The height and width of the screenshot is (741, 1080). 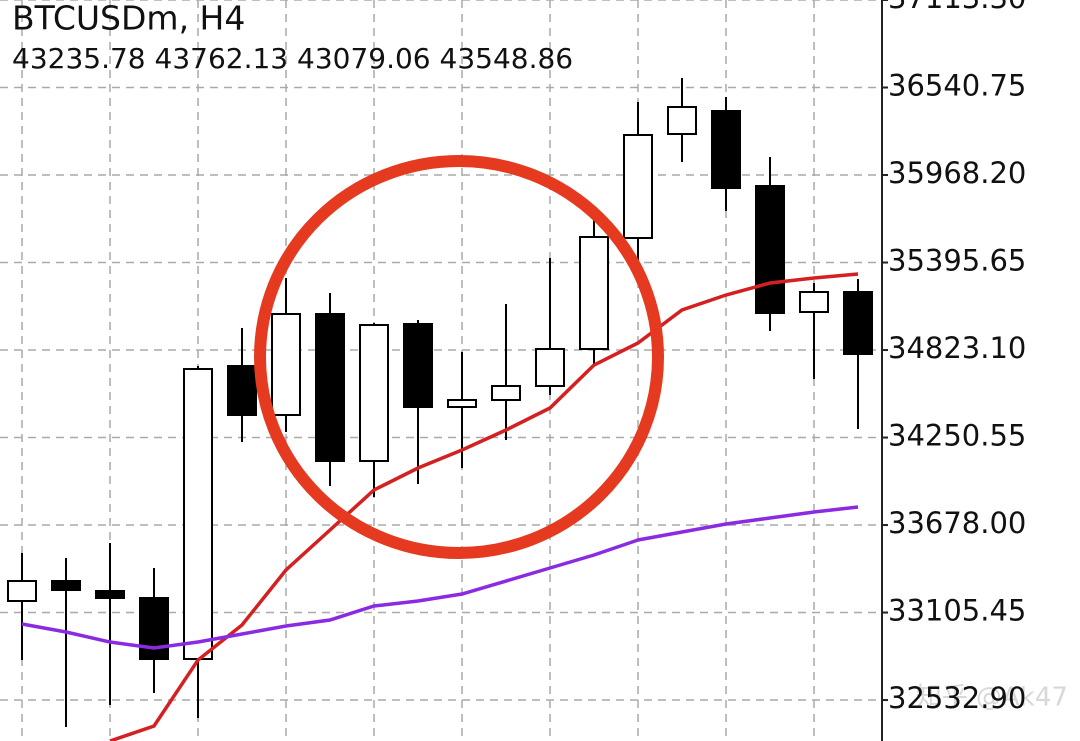 What do you see at coordinates (957, 348) in the screenshot?
I see `y-tick-label: 34823.10` at bounding box center [957, 348].